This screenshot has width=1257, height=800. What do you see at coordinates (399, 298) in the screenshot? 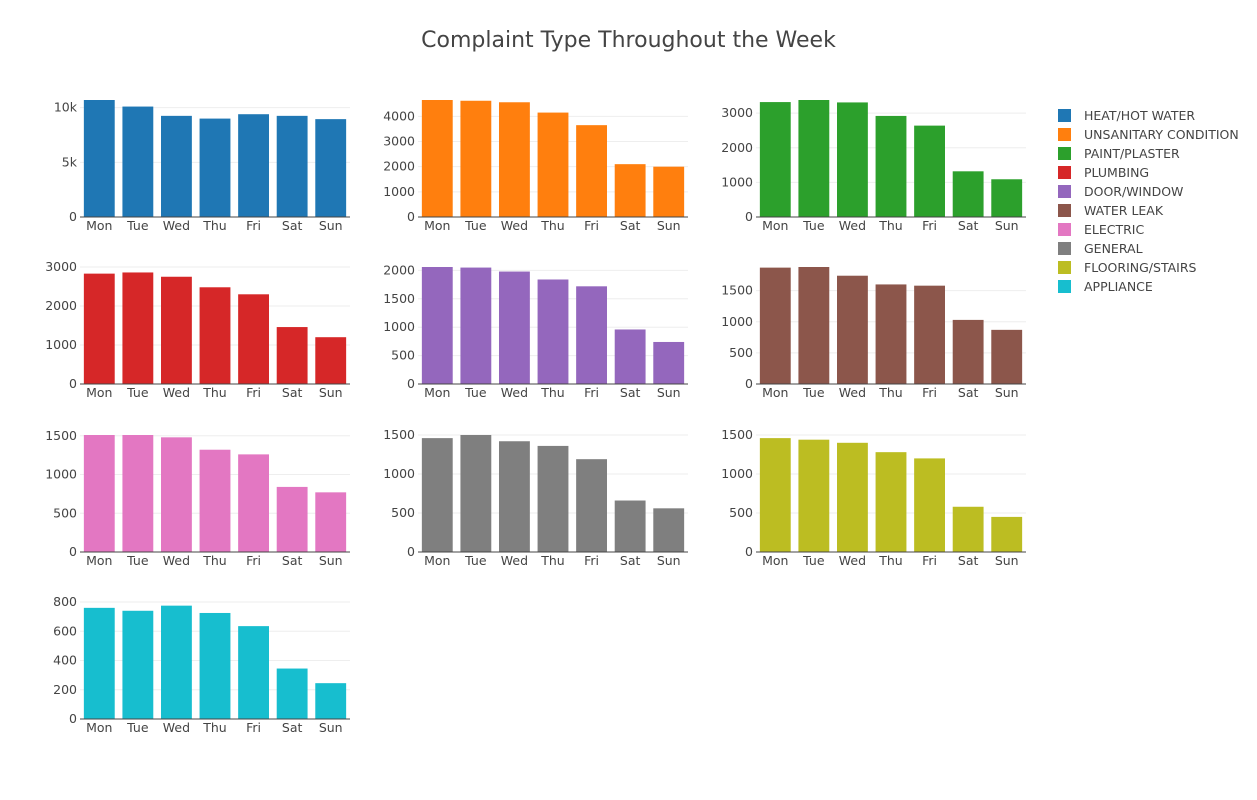
I see `y-tick-label: 1500` at bounding box center [399, 298].